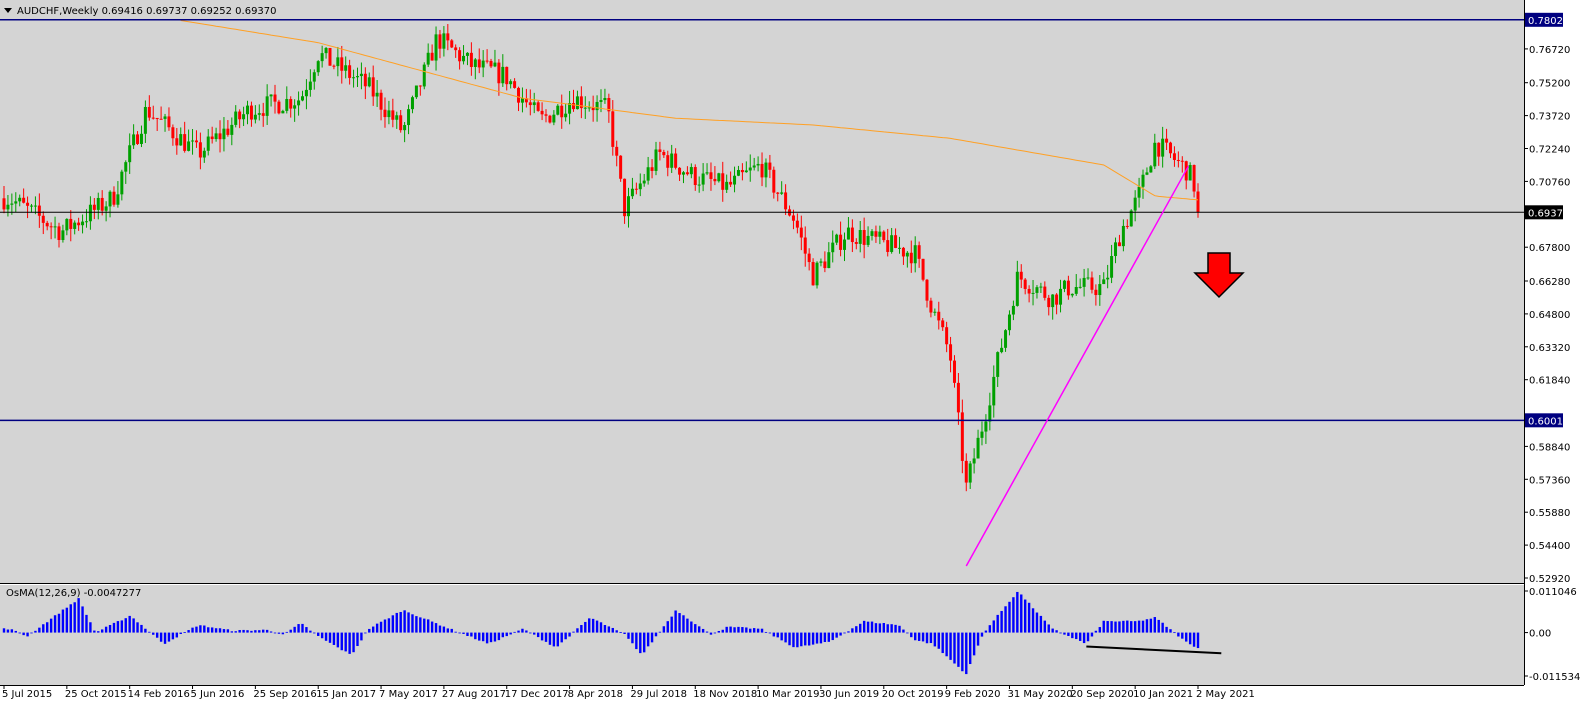 Image resolution: width=1596 pixels, height=716 pixels. What do you see at coordinates (8, 10) in the screenshot?
I see `triangle-down-icon` at bounding box center [8, 10].